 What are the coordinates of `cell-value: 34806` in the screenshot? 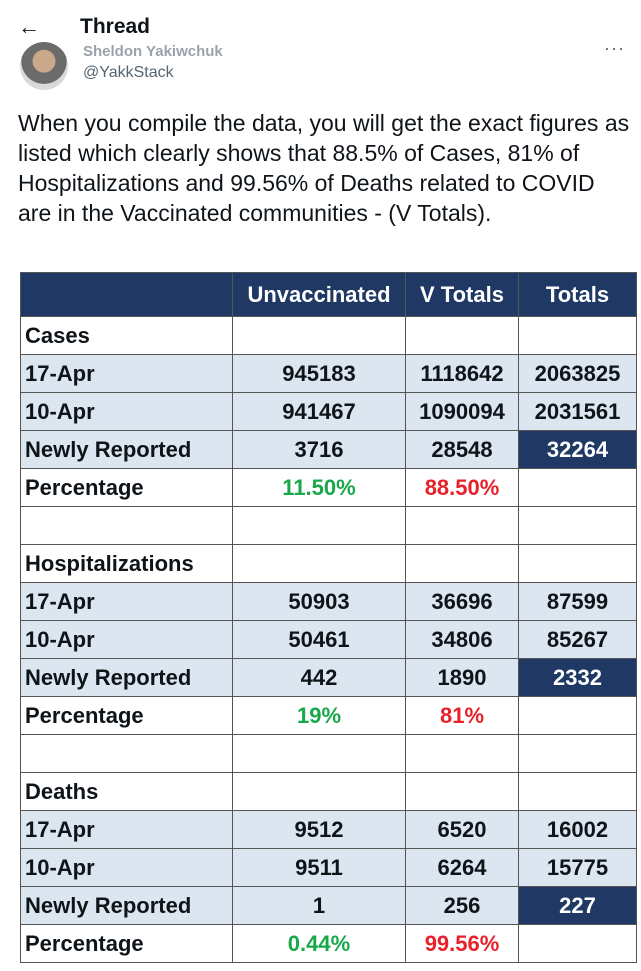 It's located at (462, 639).